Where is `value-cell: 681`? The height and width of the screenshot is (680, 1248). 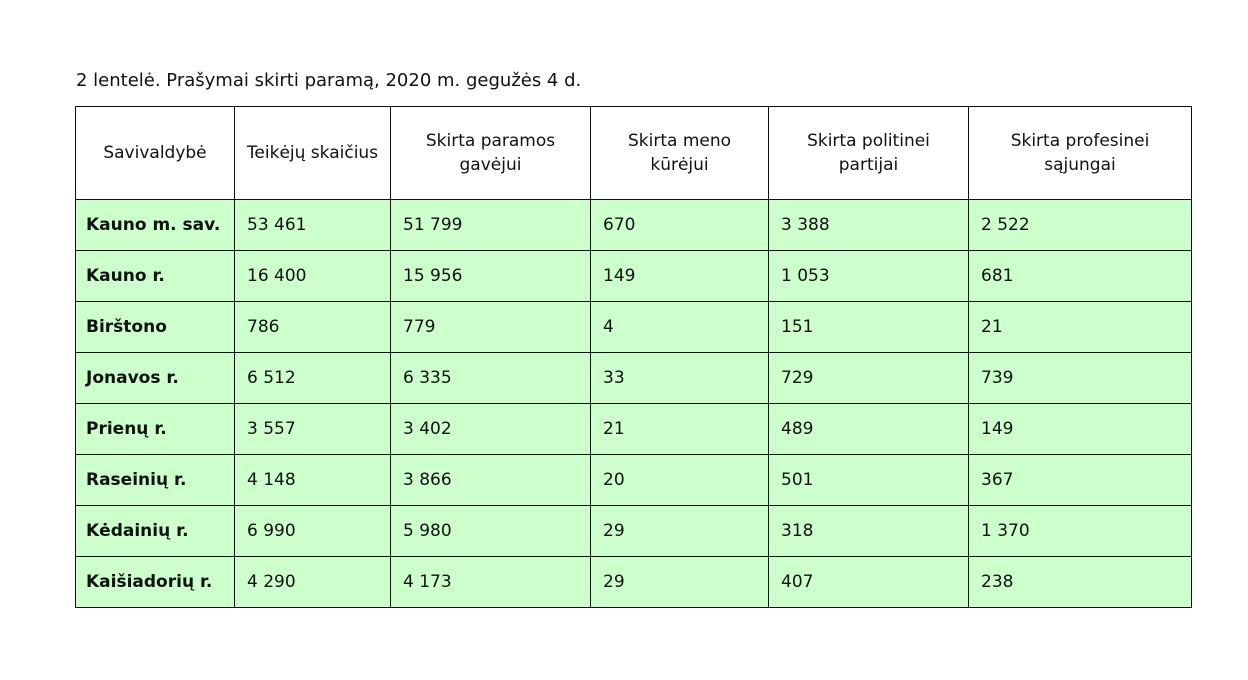 value-cell: 681 is located at coordinates (1080, 276).